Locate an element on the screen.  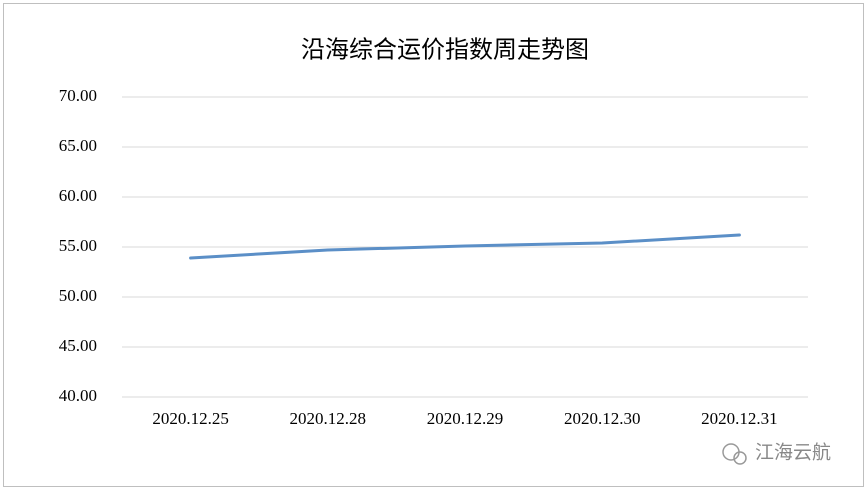
y-tick-label: 45.00 is located at coordinates (78, 345).